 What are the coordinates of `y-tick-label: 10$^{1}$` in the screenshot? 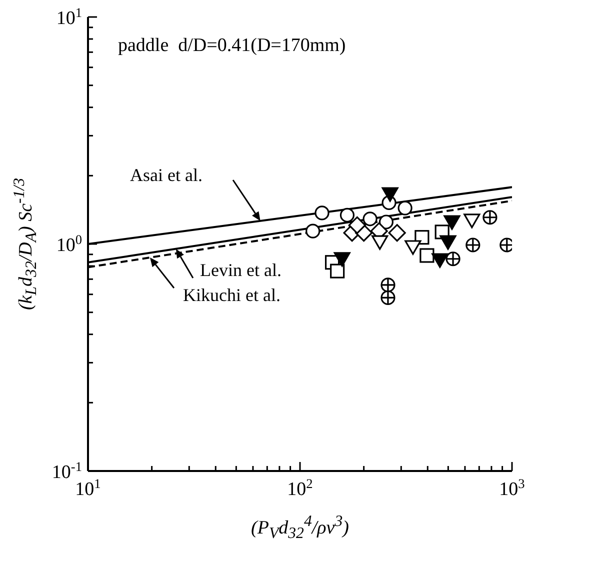 It's located at (69, 16).